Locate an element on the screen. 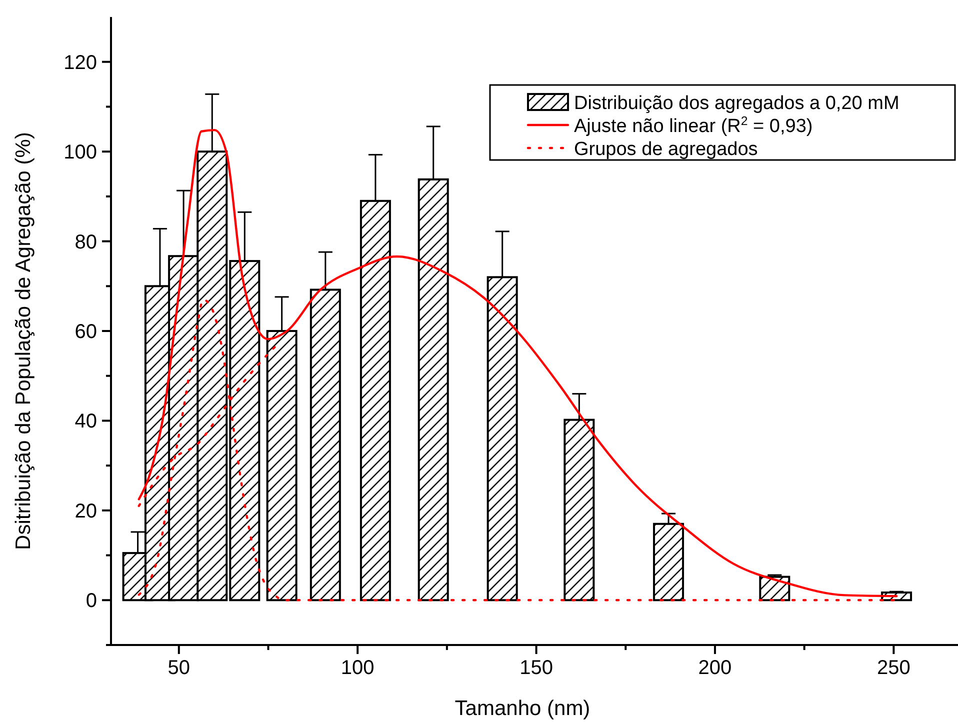 This screenshot has width=958, height=722. bar is located at coordinates (774, 589).